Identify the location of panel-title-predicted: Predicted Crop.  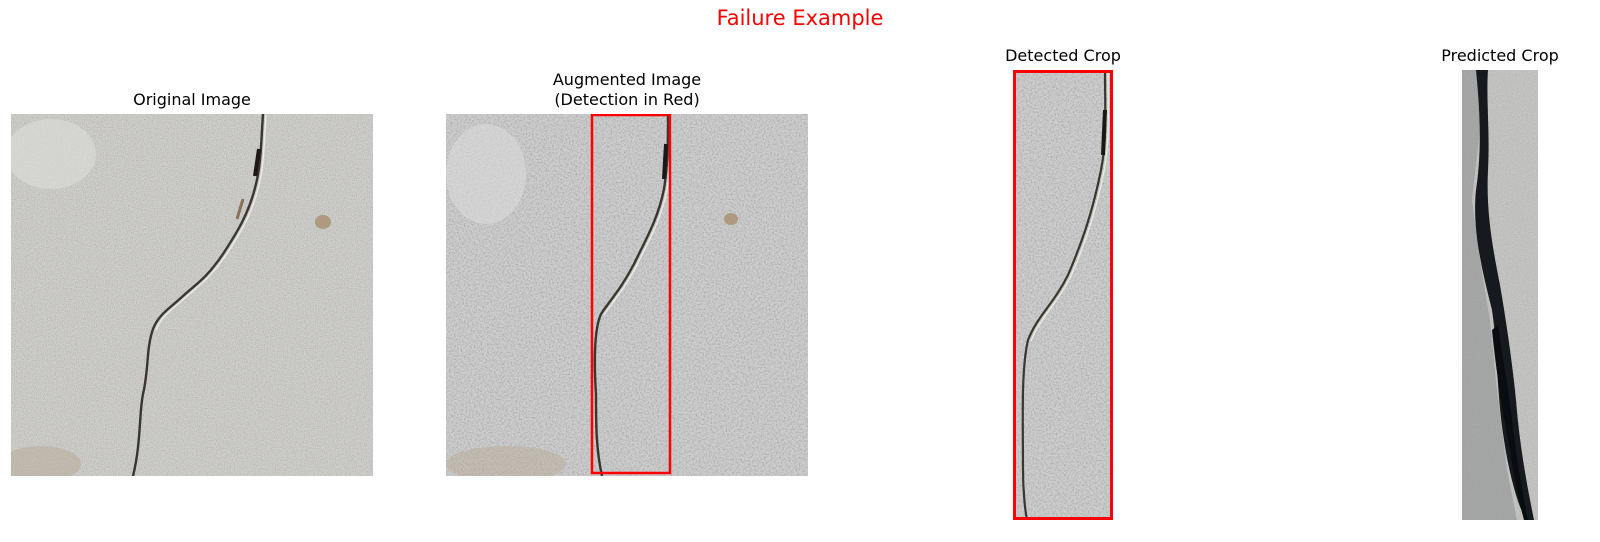
(1500, 55).